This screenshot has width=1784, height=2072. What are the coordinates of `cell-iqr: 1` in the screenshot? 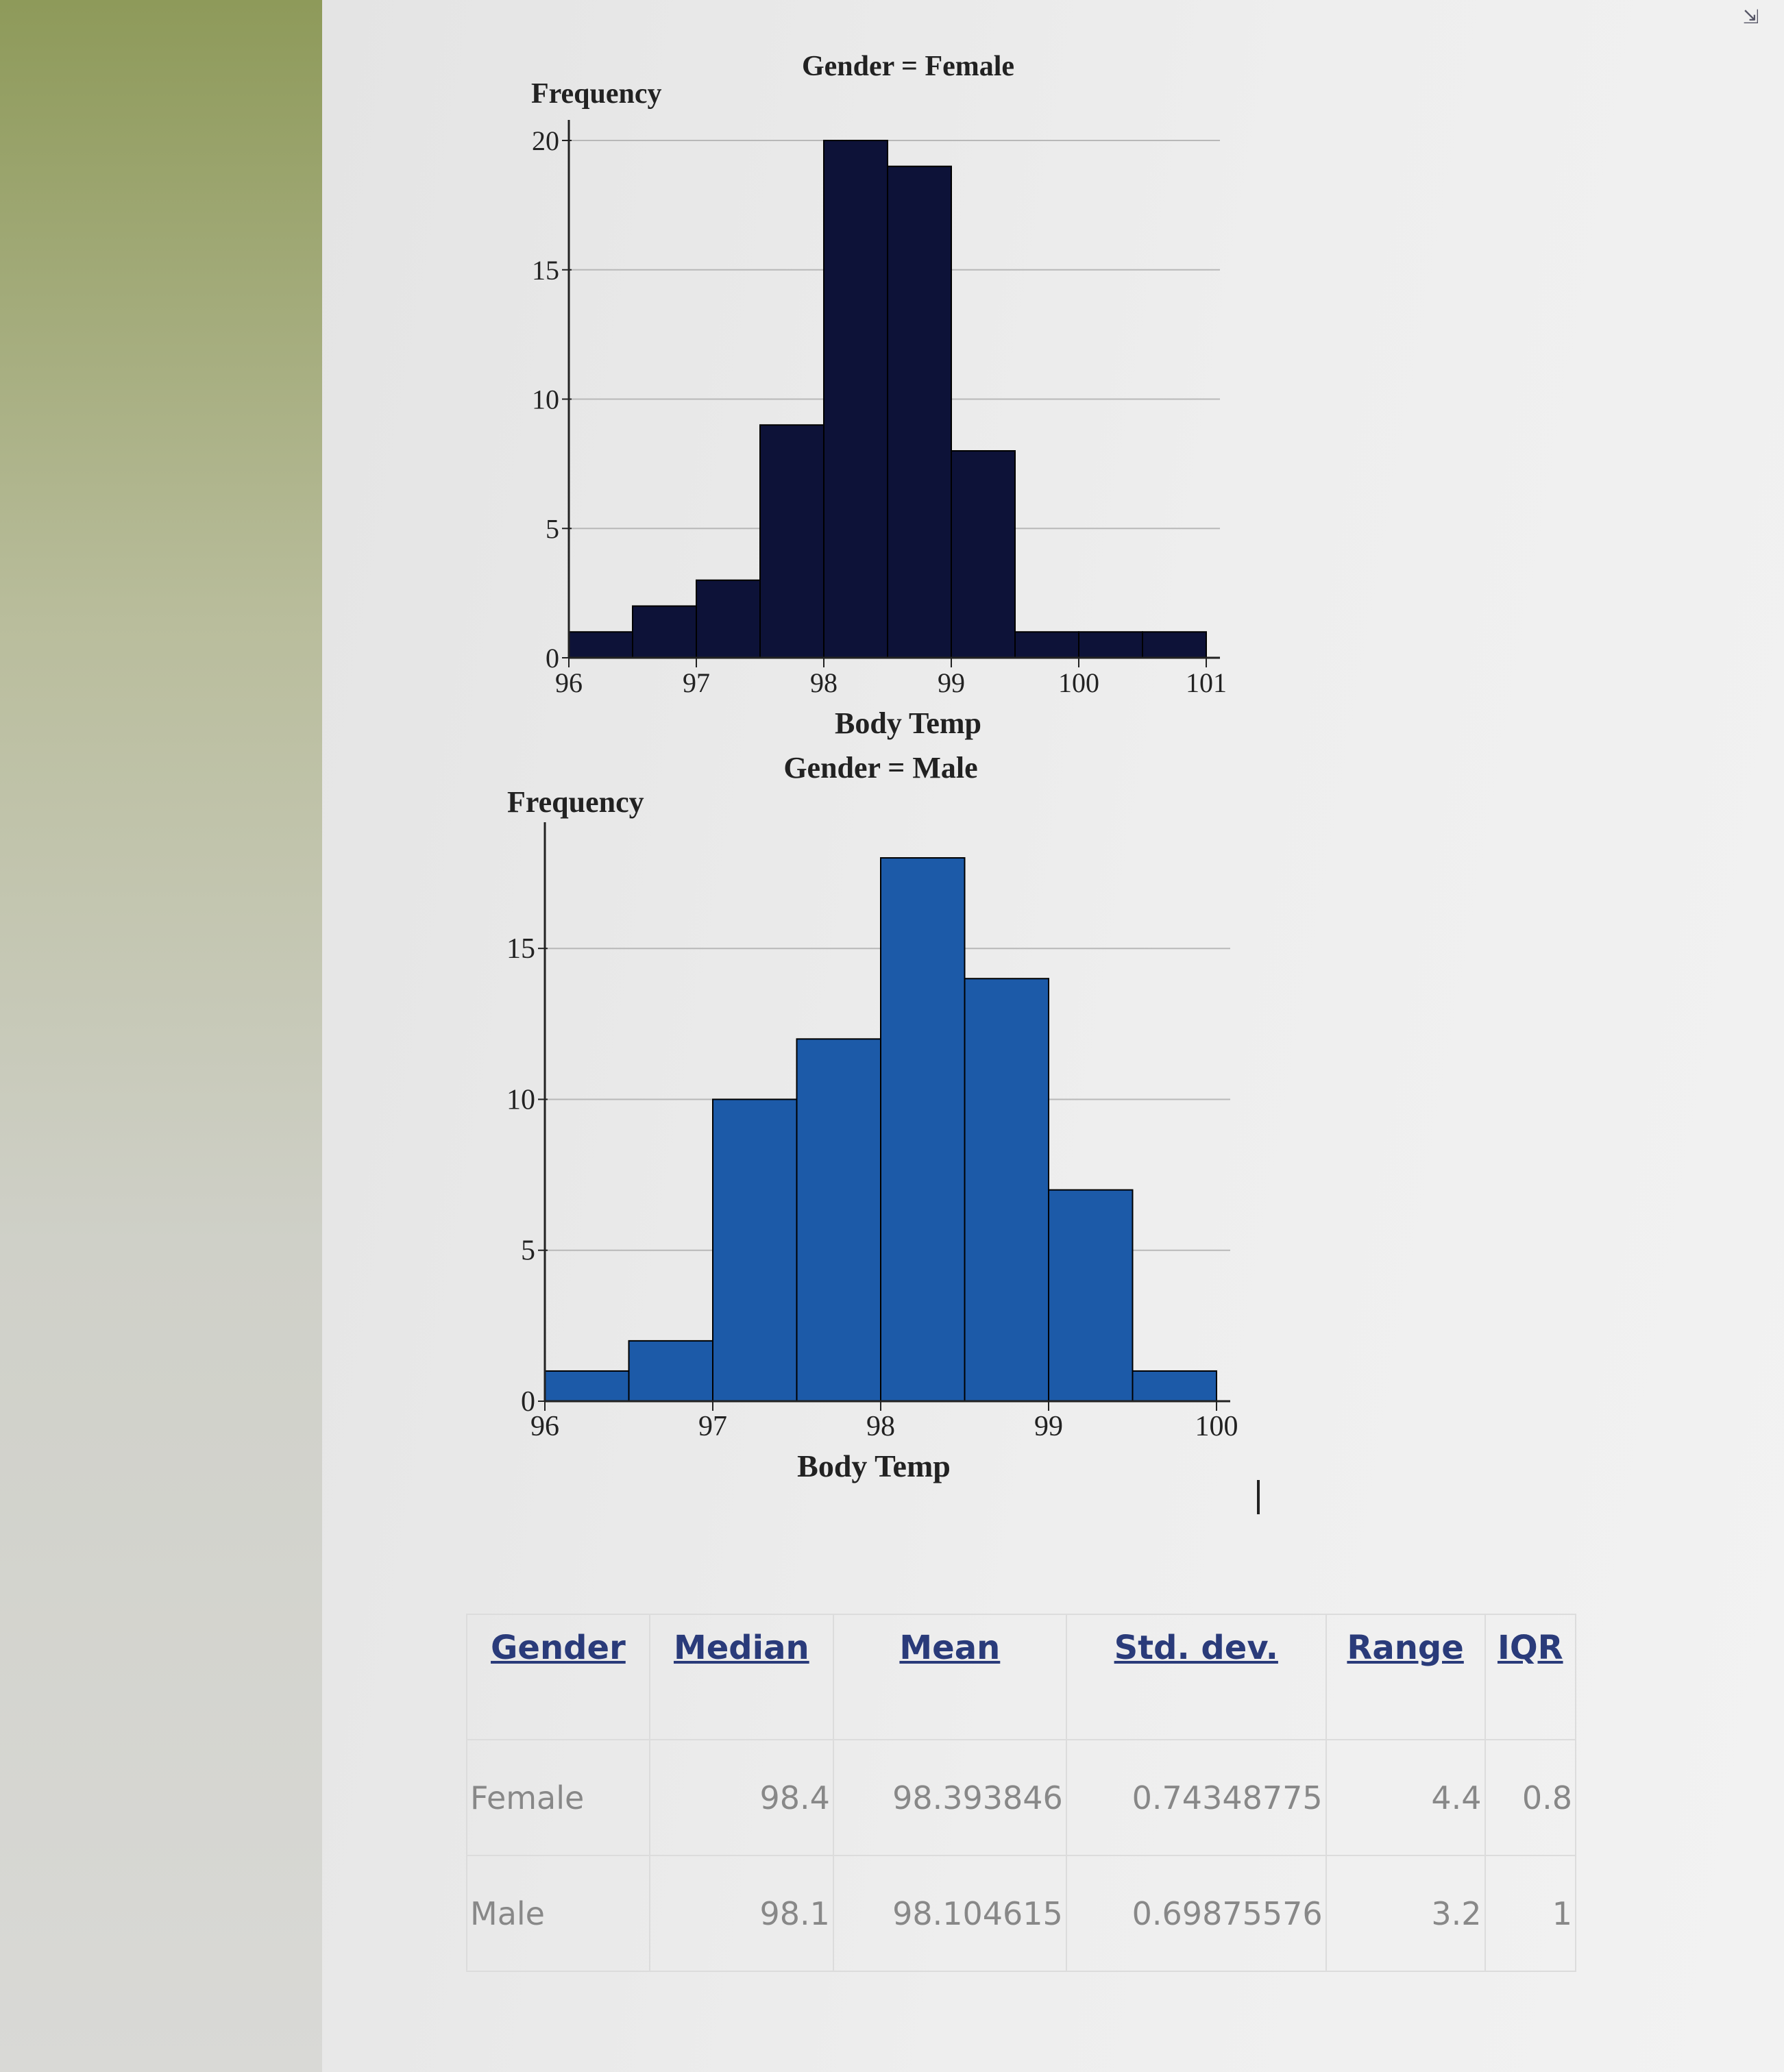 It's located at (1530, 1913).